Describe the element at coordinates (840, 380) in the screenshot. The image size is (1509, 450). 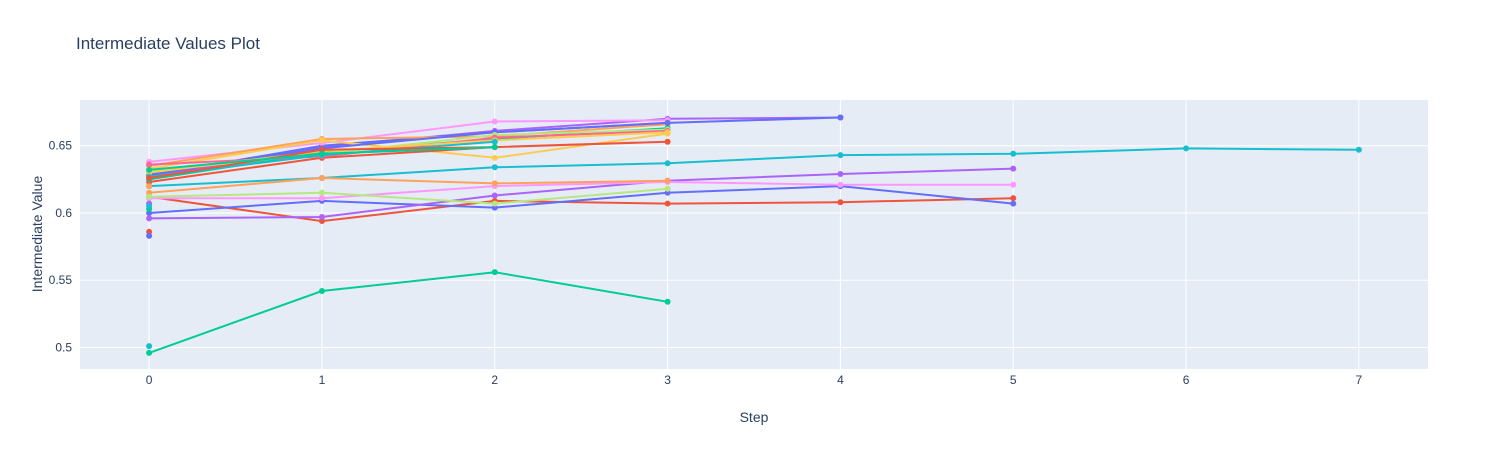
I see `x-tick-label: 4` at that location.